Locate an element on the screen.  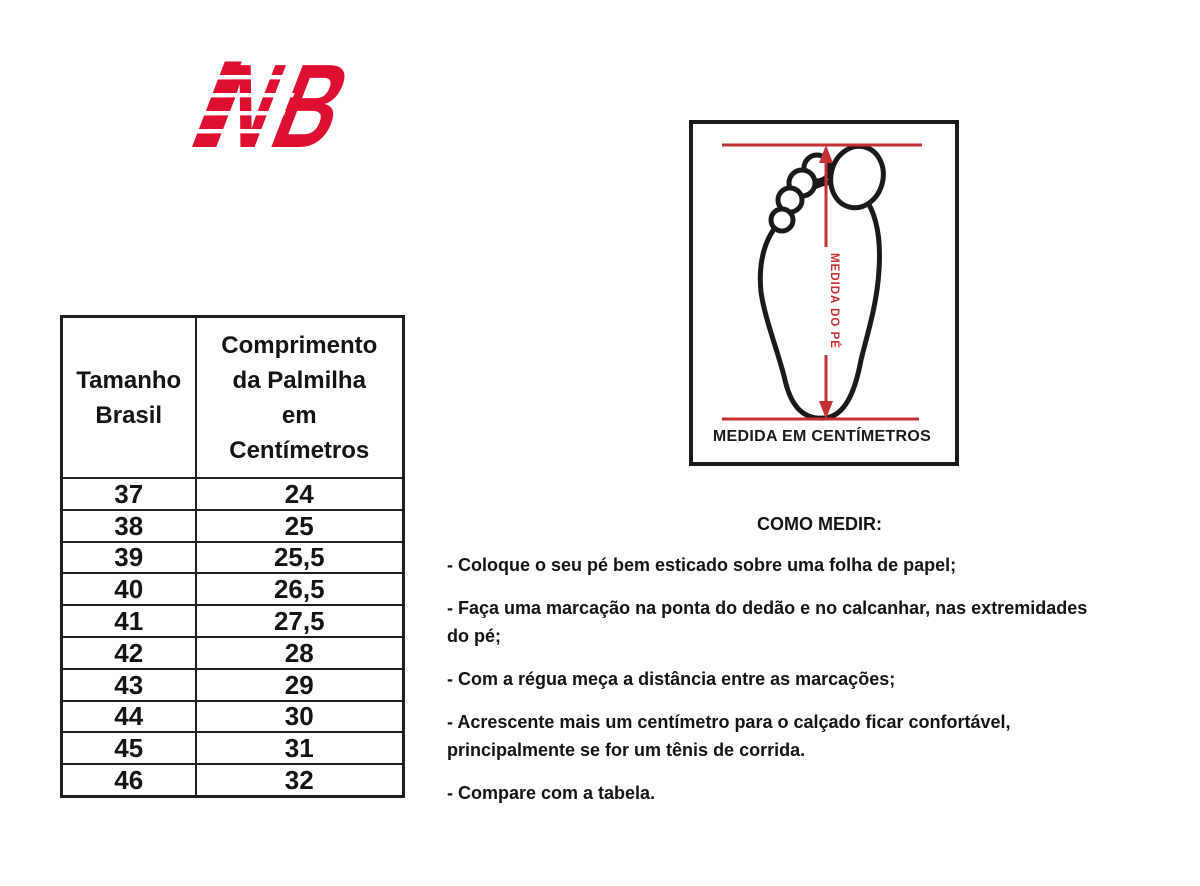
foot-measure-diagram: MEDIDA DO PÉ MEDIDA EM CENTÍMETROS is located at coordinates (824, 293).